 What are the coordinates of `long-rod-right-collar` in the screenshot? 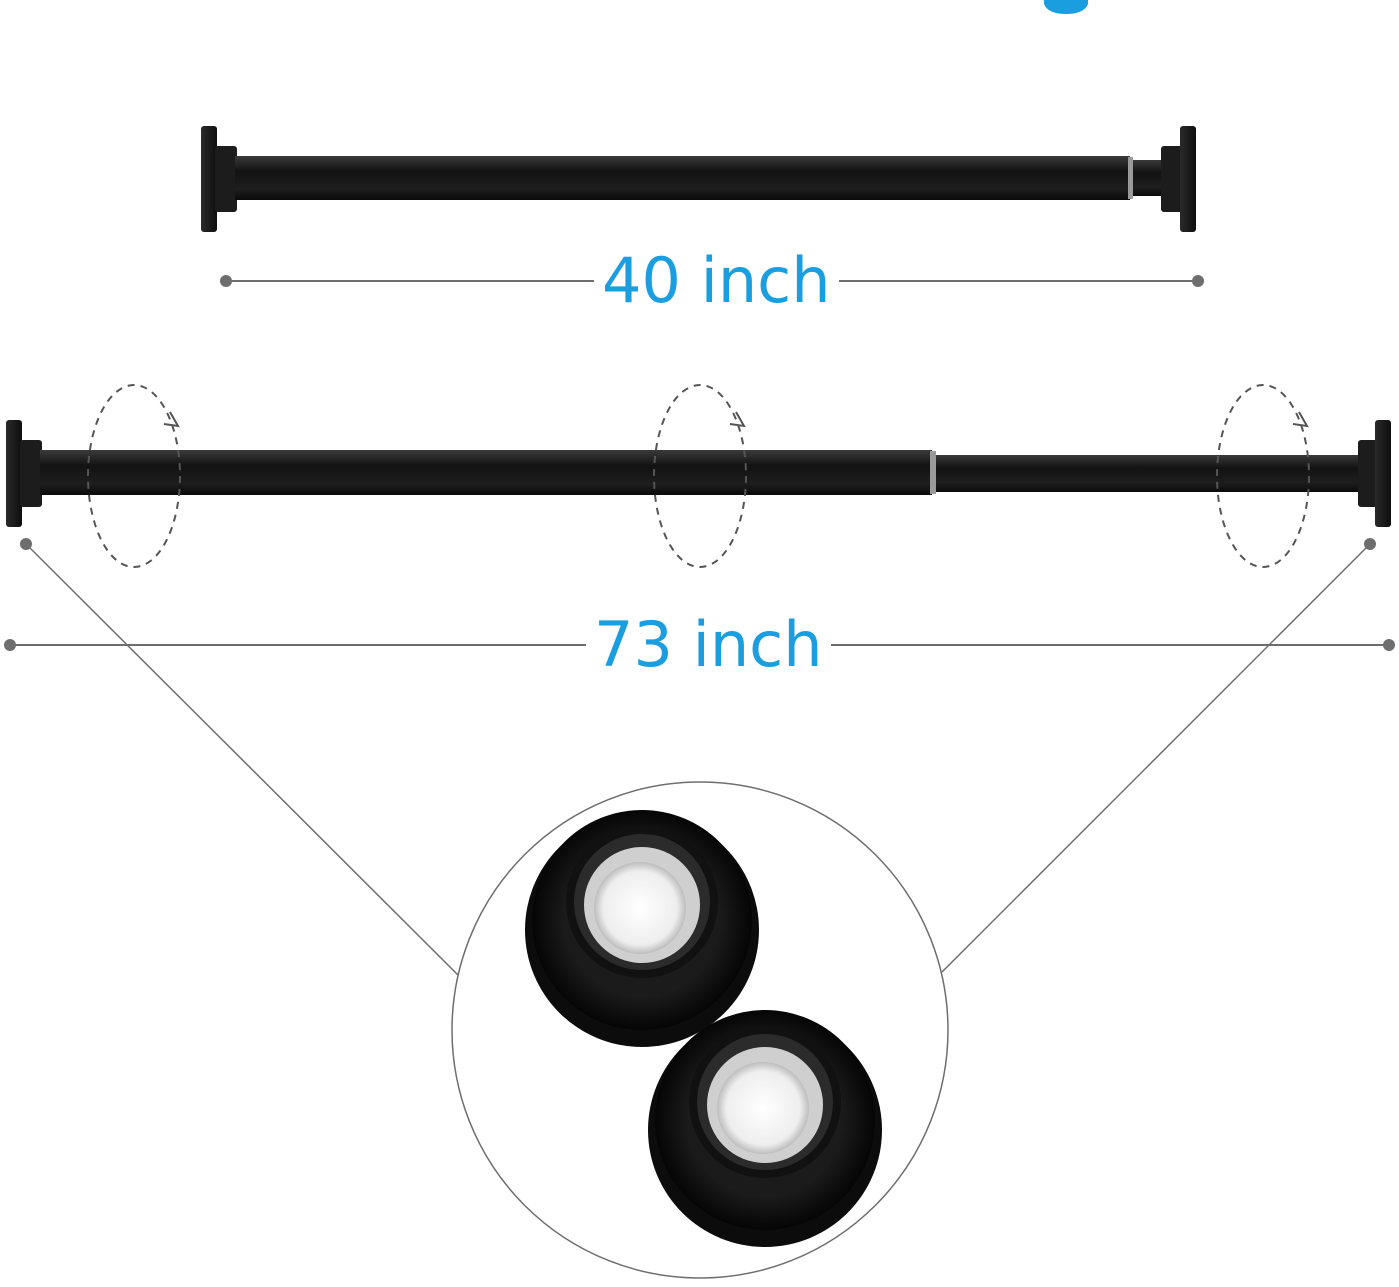 It's located at (1369, 473).